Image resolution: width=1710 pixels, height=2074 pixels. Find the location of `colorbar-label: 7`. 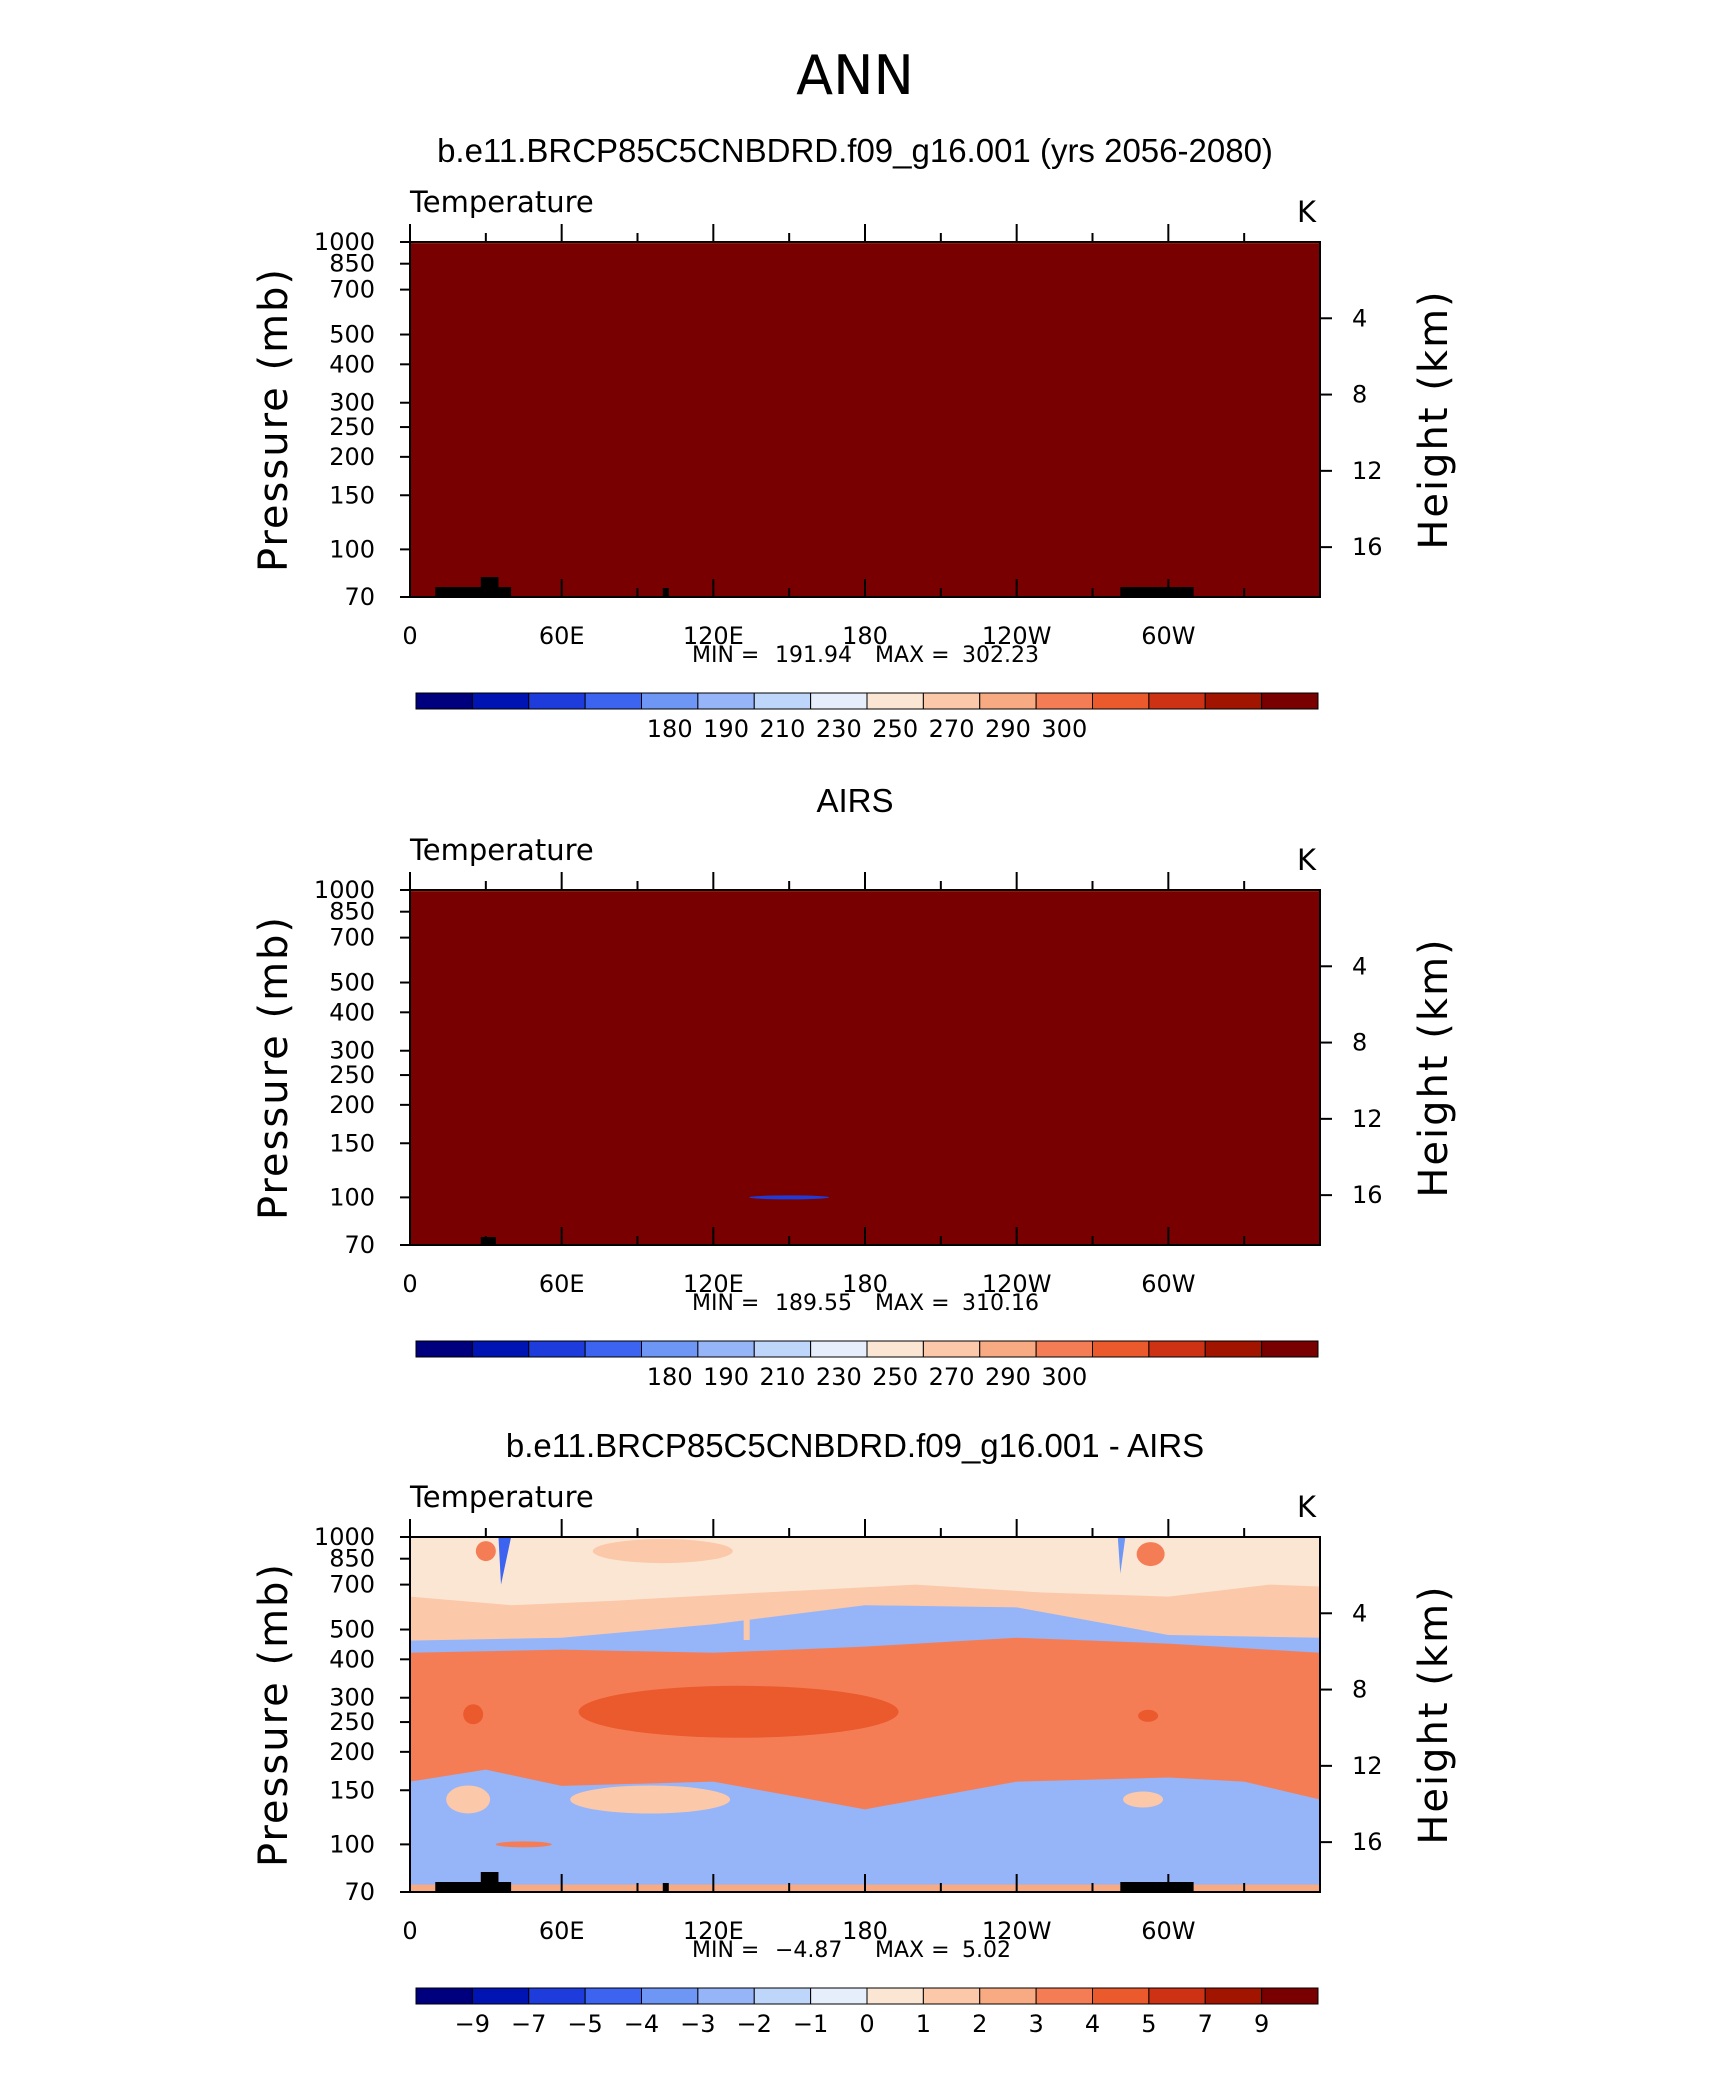

colorbar-label: 7 is located at coordinates (1205, 2024).